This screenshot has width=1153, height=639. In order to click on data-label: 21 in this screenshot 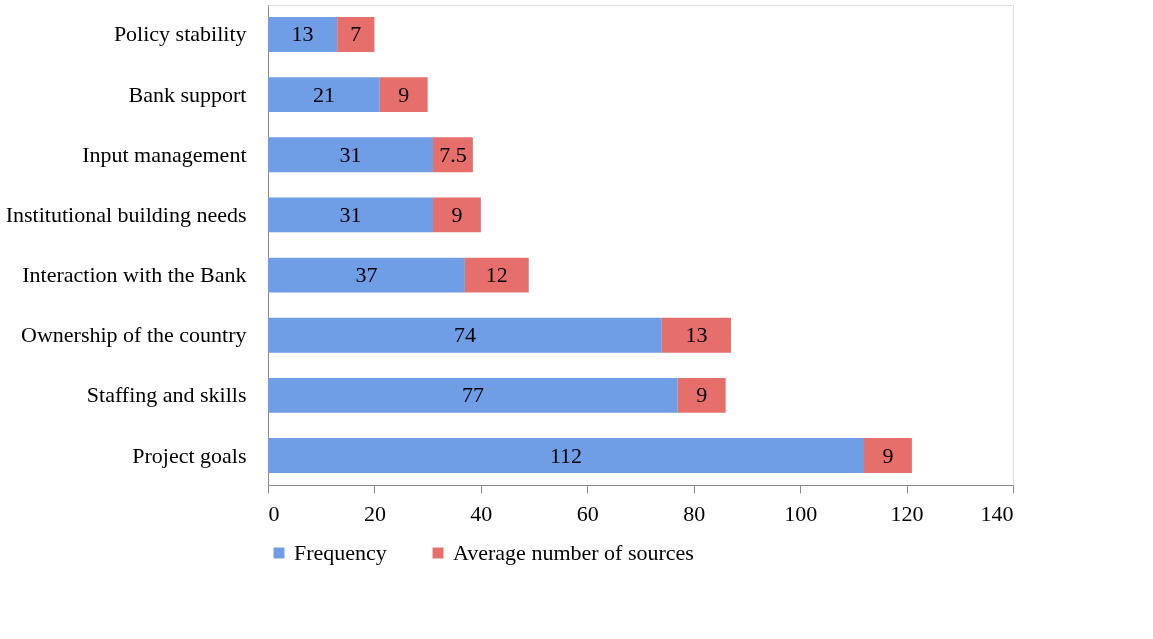, I will do `click(323, 94)`.